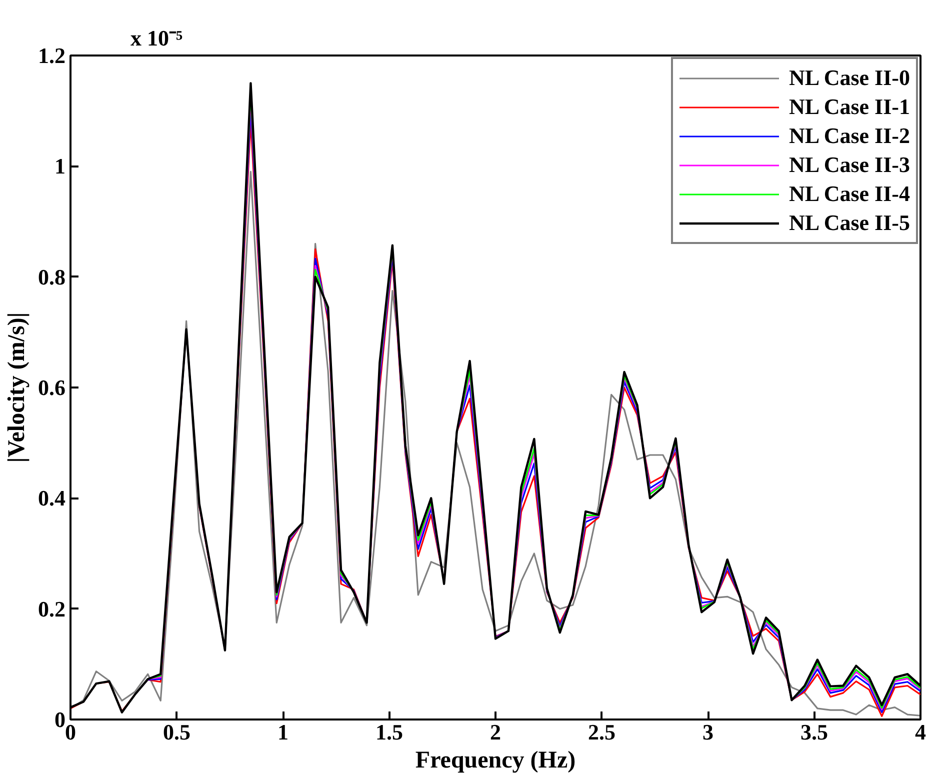 The width and height of the screenshot is (932, 776). What do you see at coordinates (60, 166) in the screenshot?
I see `y-tick-label: 1` at bounding box center [60, 166].